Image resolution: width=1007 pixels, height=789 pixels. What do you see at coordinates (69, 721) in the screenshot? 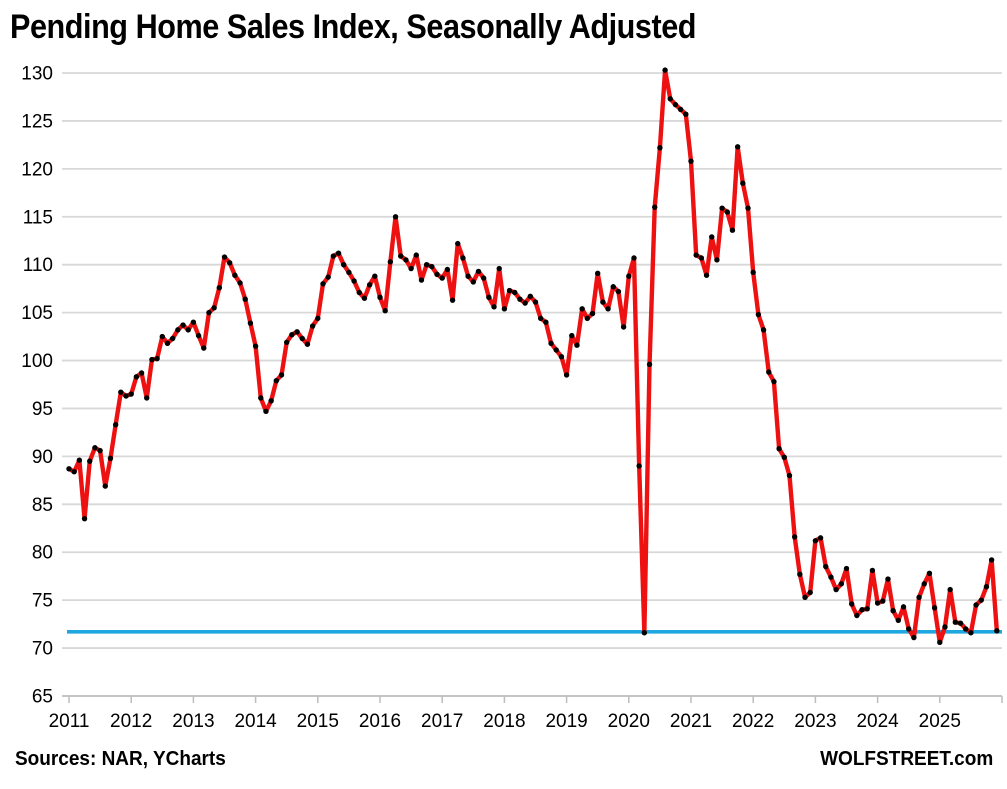
I see `x-tick-label: 2011` at bounding box center [69, 721].